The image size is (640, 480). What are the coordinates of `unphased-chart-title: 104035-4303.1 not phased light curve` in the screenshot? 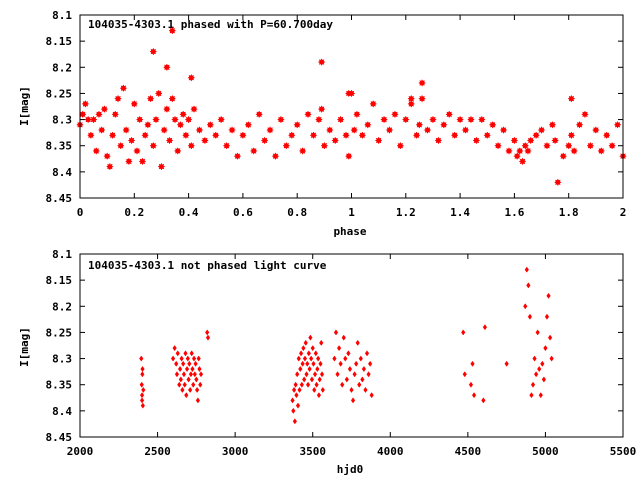 It's located at (207, 265).